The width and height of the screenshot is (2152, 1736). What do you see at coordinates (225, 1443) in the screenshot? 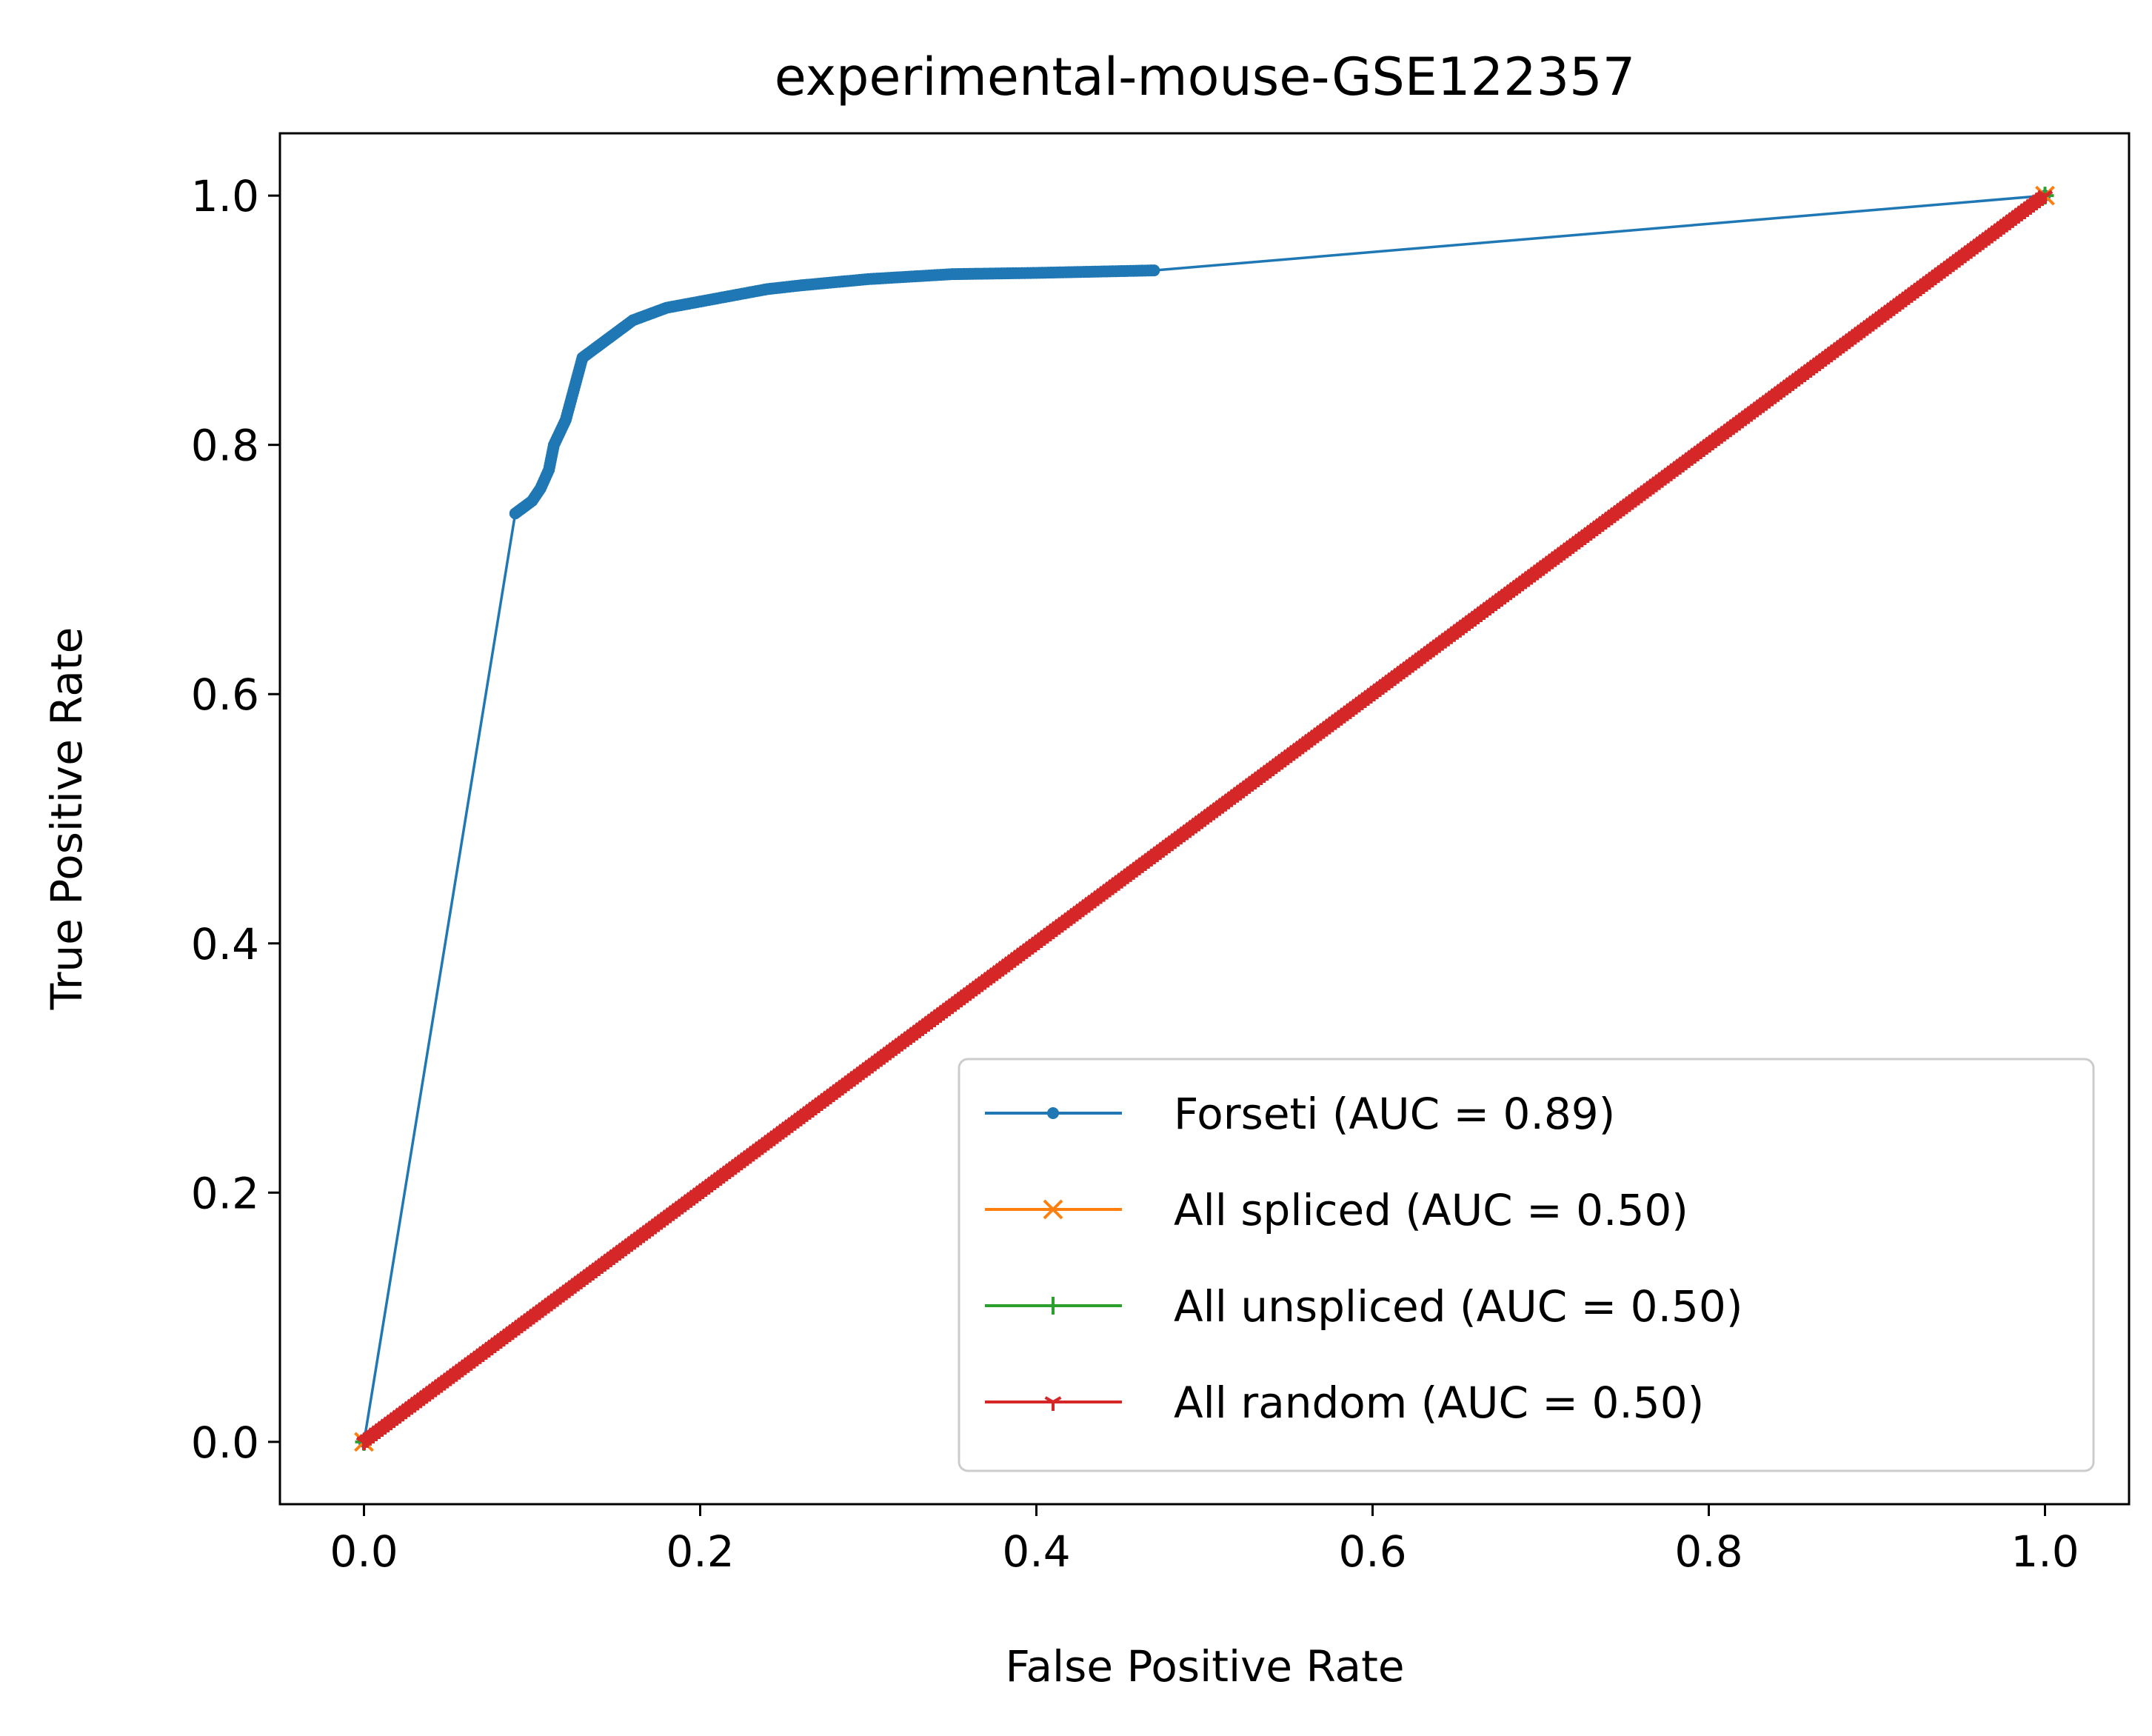
I see `y-tick-label: 0.0` at bounding box center [225, 1443].